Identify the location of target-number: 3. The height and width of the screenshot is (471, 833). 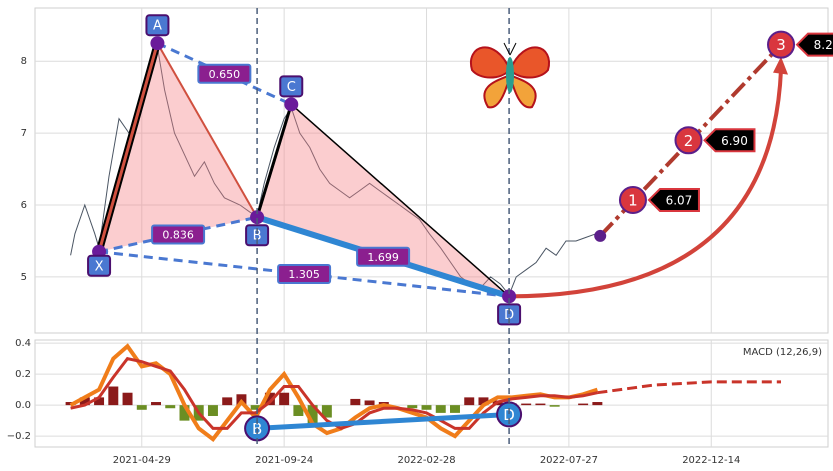
(781, 45).